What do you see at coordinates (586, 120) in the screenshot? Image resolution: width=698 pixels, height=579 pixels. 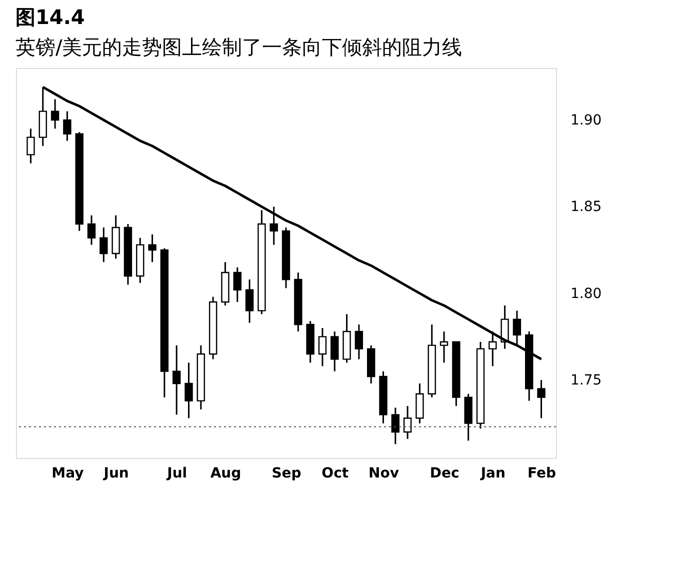 I see `y-tick-label: 1.90` at bounding box center [586, 120].